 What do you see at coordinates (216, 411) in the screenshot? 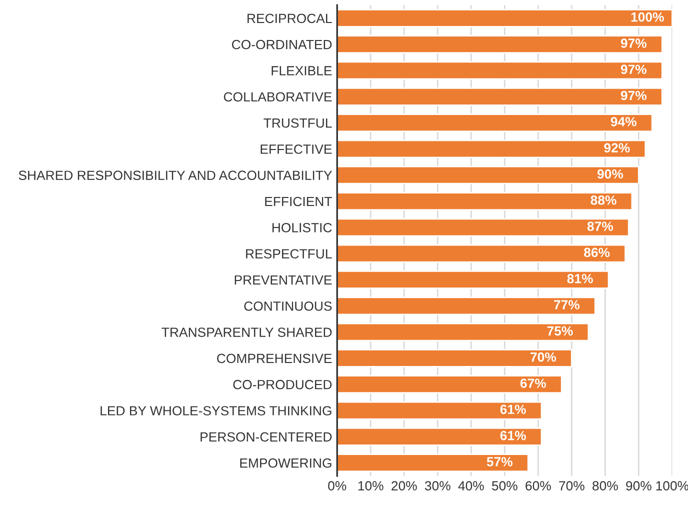
I see `y-tick-label: LED BY WHOLE-SYSTEMS THINKING` at bounding box center [216, 411].